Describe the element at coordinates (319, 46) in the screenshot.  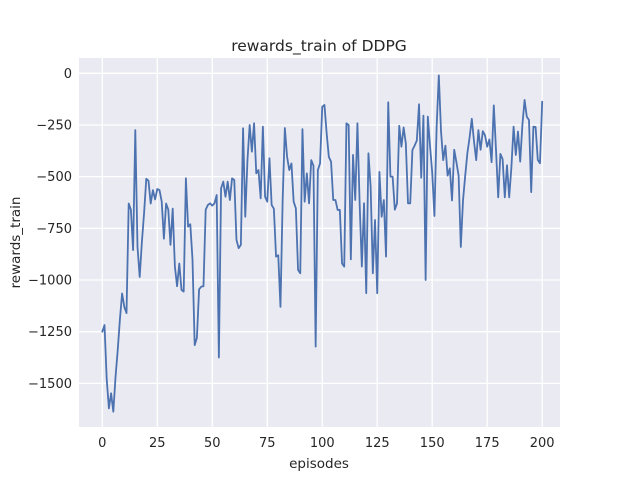
I see `chart-title: rewards_train of DDPG` at that location.